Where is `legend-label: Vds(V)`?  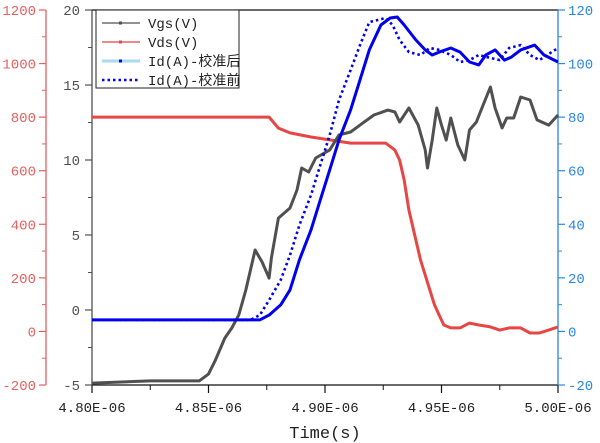 legend-label: Vds(V) is located at coordinates (173, 44).